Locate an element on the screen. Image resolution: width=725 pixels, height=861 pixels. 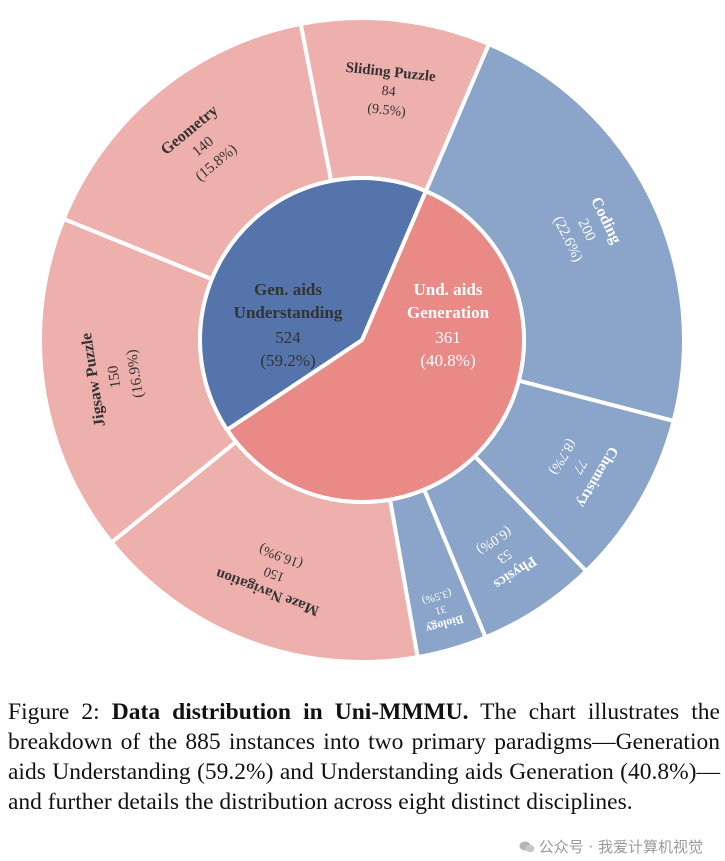
inner-label-line: Gen. aids is located at coordinates (288, 289).